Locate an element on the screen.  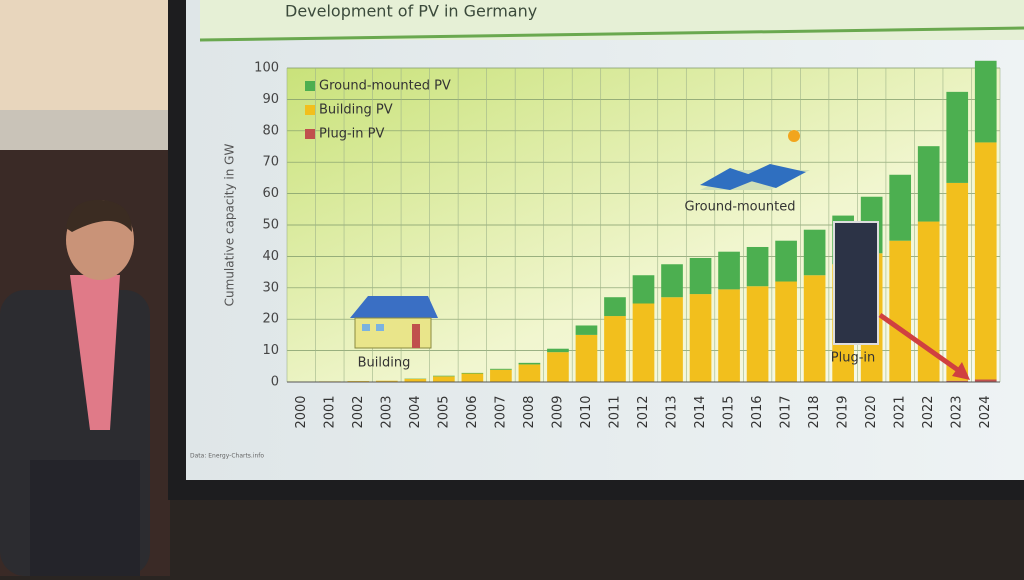
x-tick-label: 2003 is located at coordinates (386, 411).